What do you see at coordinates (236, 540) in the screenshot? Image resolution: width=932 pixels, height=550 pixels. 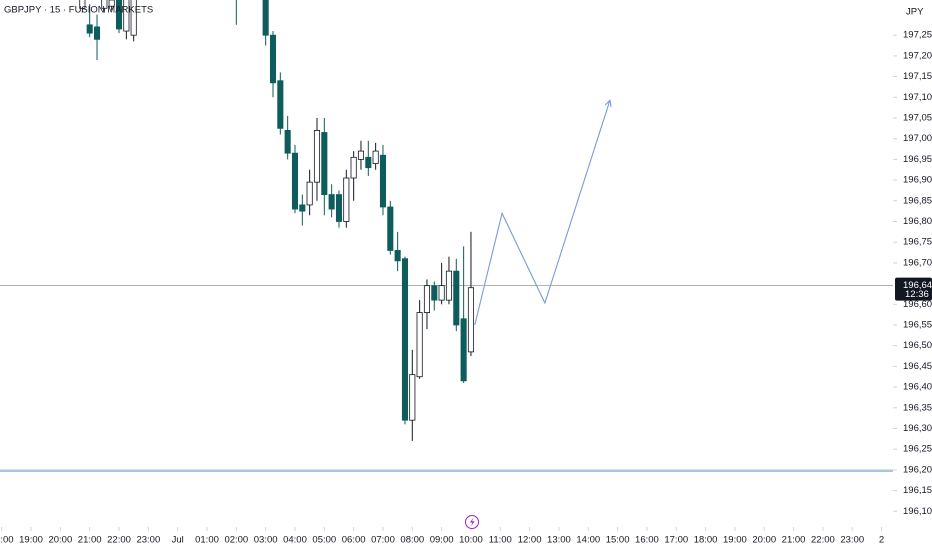 I see `x-tick-label: 02:00` at bounding box center [236, 540].